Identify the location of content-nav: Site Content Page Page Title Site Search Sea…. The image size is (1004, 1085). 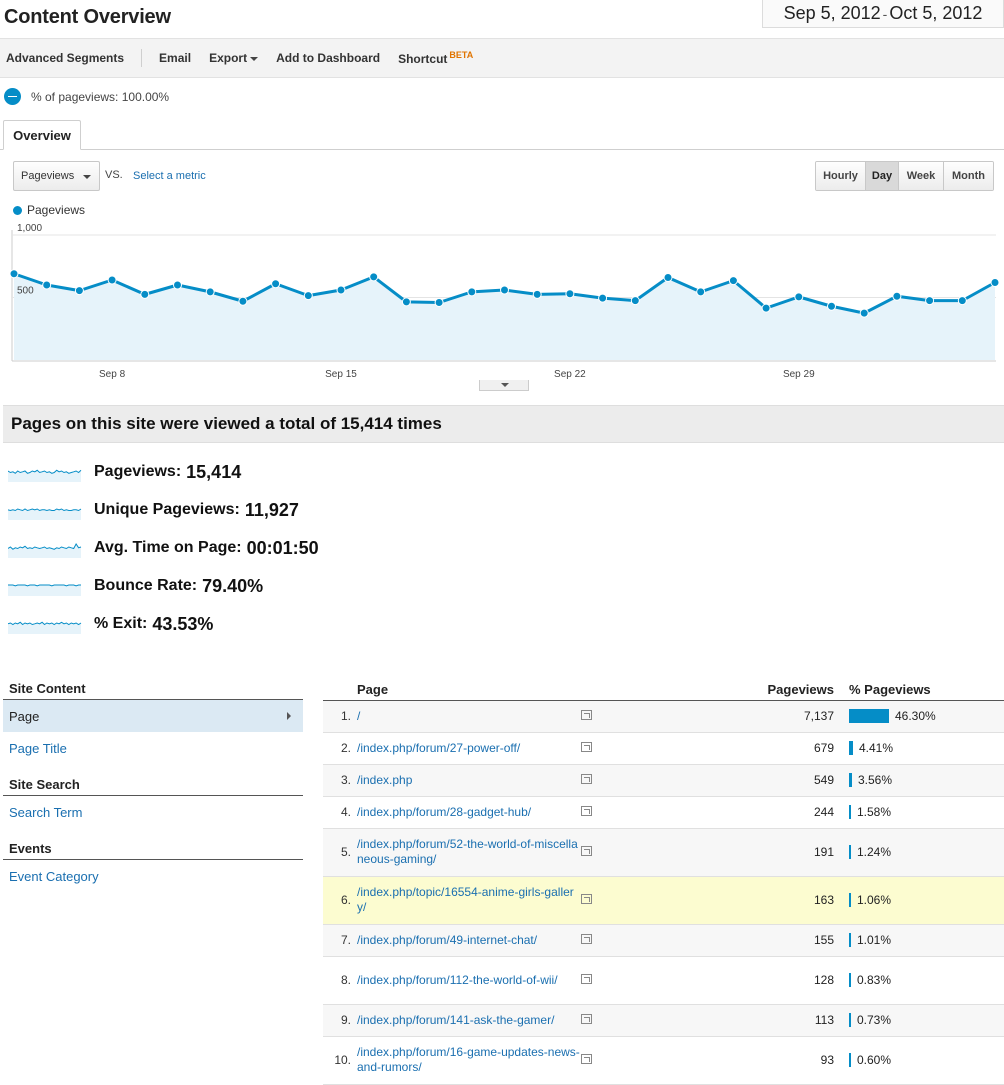
(153, 785).